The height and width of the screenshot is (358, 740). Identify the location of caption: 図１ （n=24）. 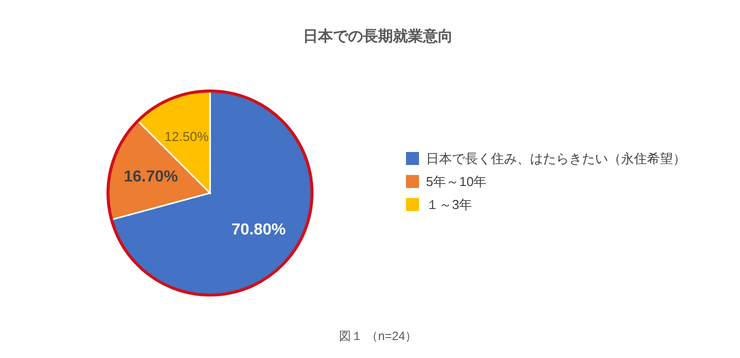
(378, 336).